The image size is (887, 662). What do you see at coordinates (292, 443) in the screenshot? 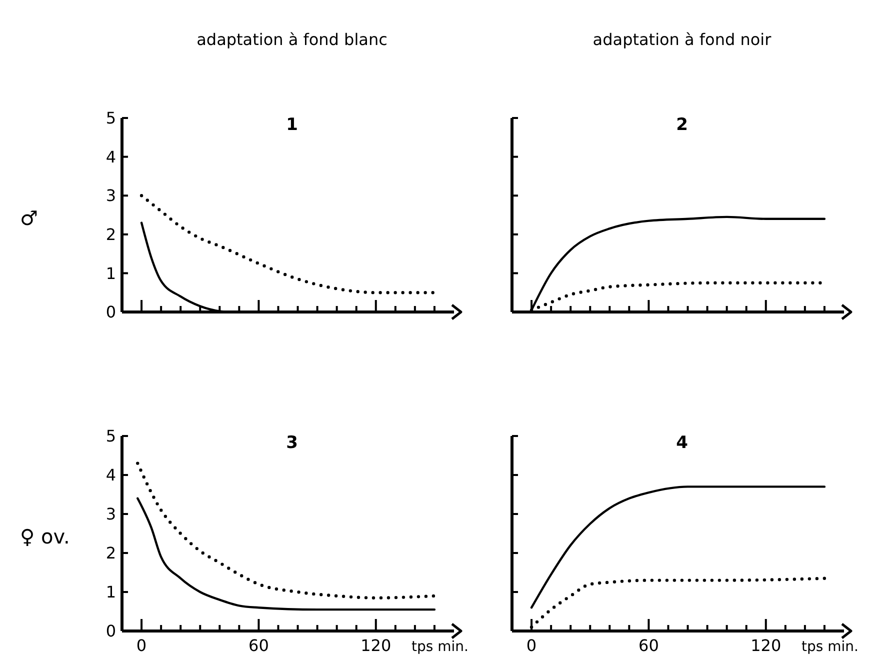
I see `chart-title: 3` at bounding box center [292, 443].